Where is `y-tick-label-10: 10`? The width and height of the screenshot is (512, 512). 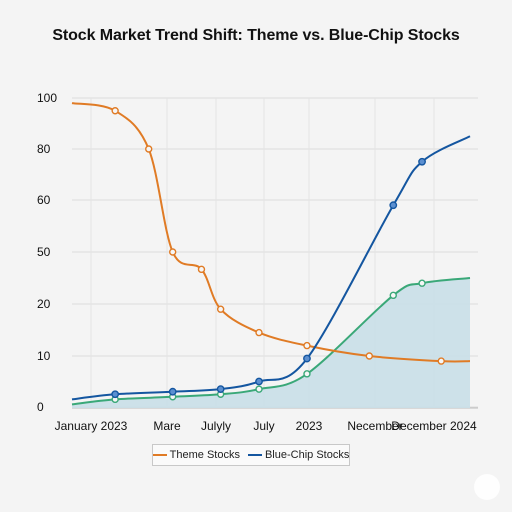 y-tick-label-10: 10 is located at coordinates (44, 356).